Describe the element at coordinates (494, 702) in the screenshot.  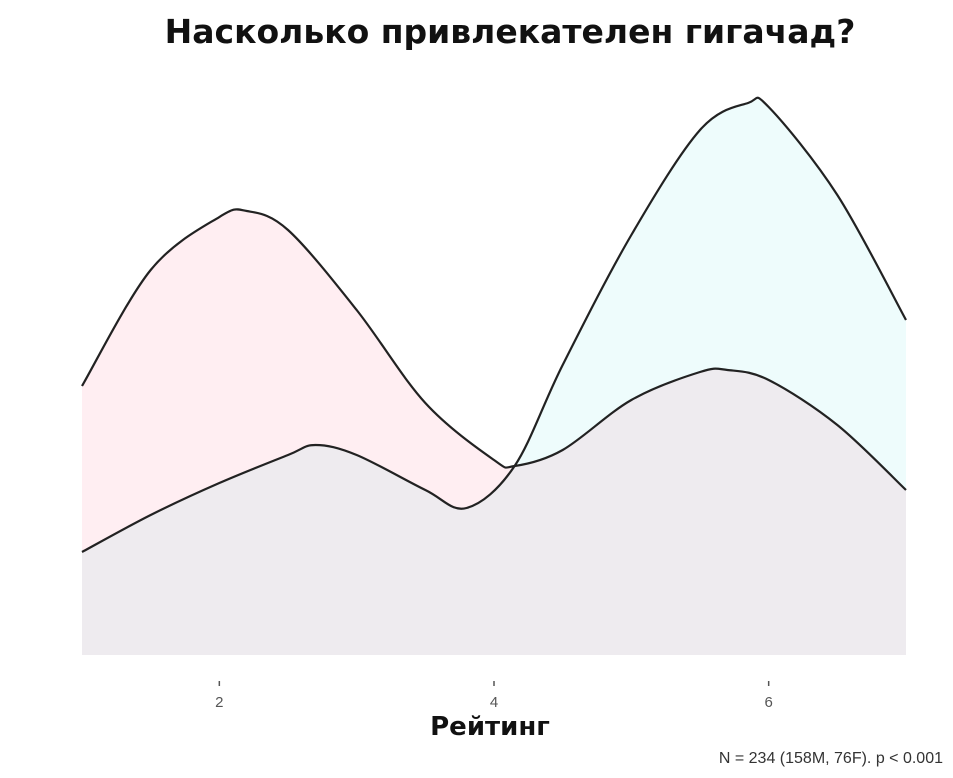
I see `x-tick-label: 4` at that location.